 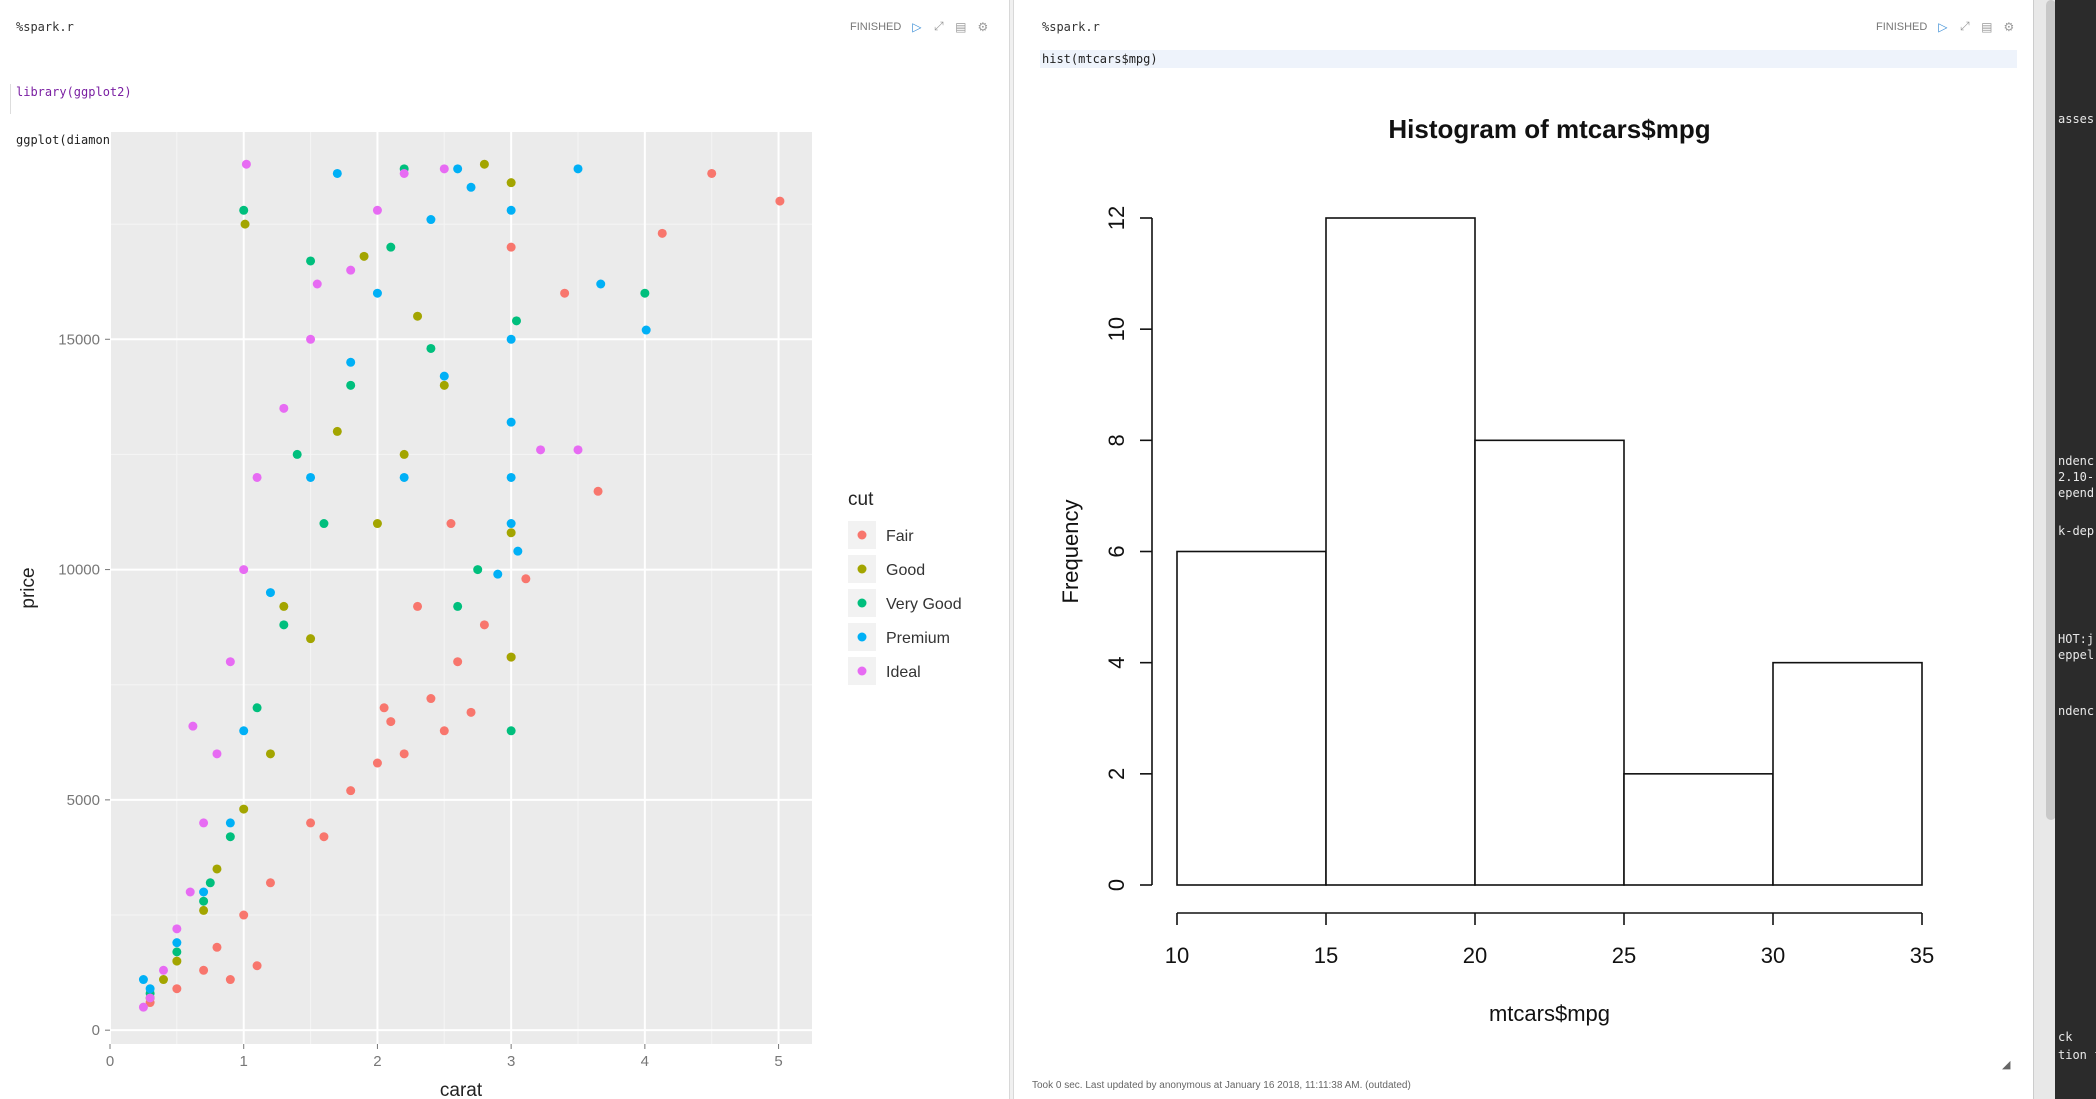 I want to click on side-panel-text: asses, so click(x=2076, y=119).